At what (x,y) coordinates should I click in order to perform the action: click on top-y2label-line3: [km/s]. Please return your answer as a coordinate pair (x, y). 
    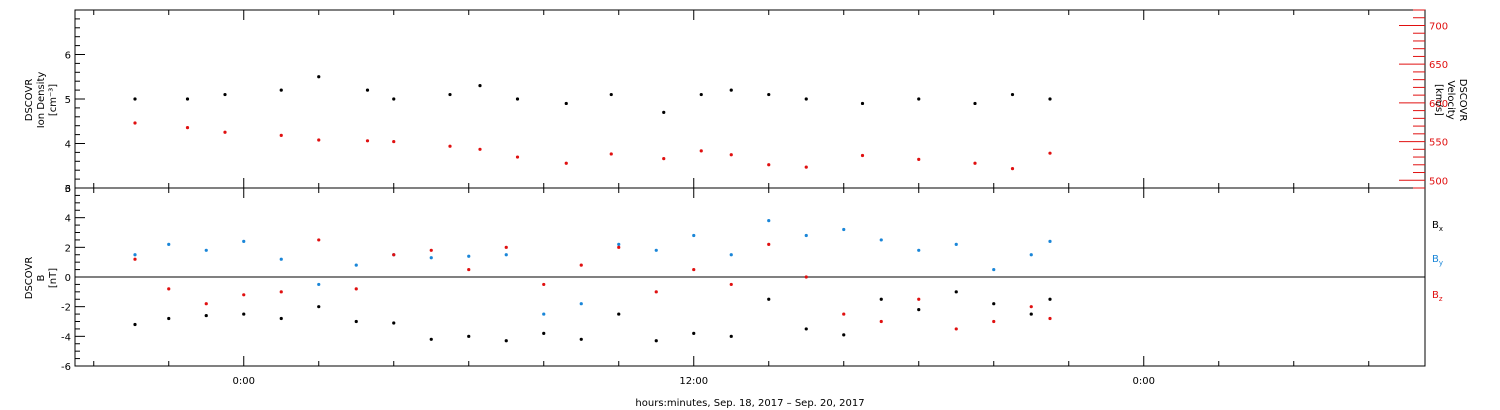
    Looking at the image, I should click on (1438, 100).